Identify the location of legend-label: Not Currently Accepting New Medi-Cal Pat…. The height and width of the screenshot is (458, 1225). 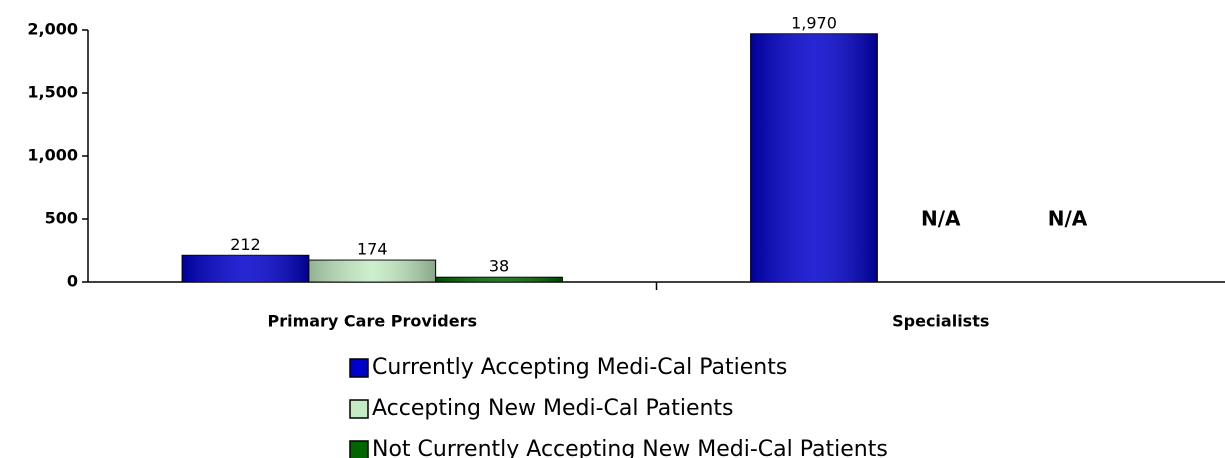
(630, 447).